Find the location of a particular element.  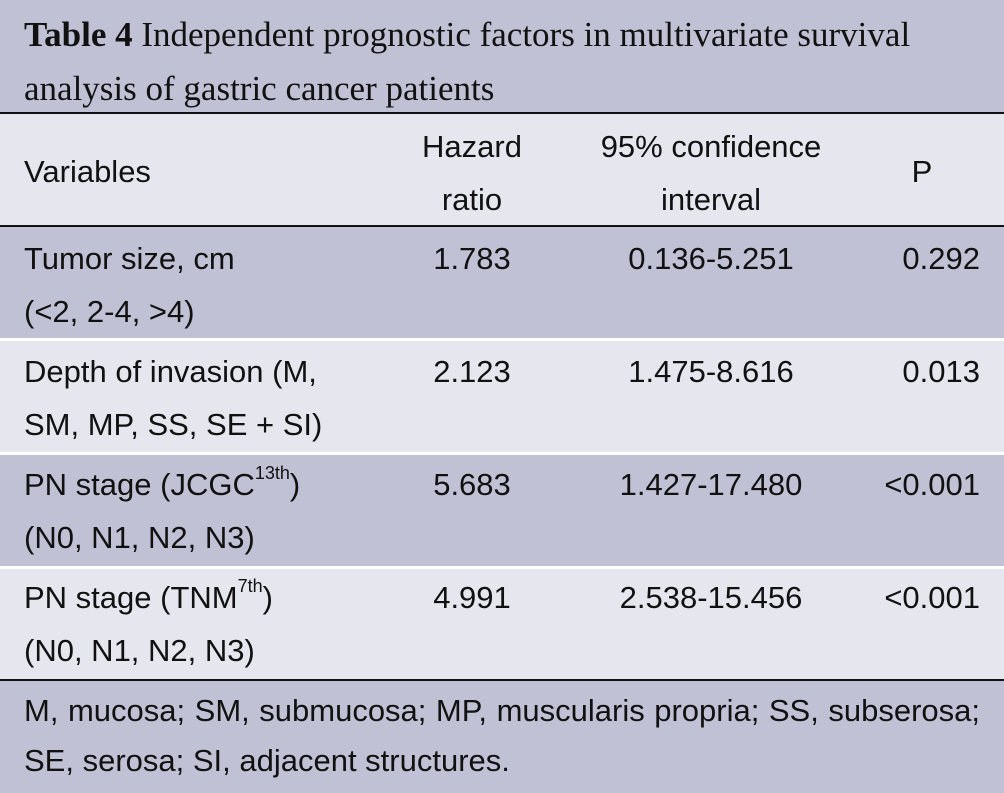

top-rule is located at coordinates (502, 113).